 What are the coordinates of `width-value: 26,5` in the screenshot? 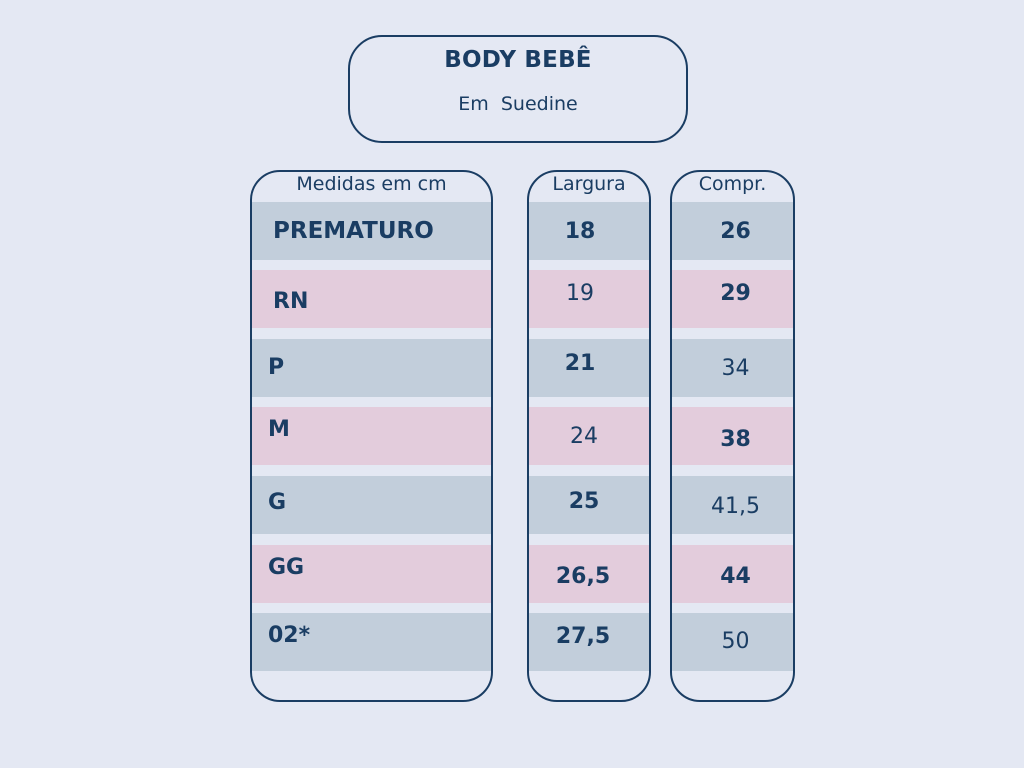 It's located at (583, 576).